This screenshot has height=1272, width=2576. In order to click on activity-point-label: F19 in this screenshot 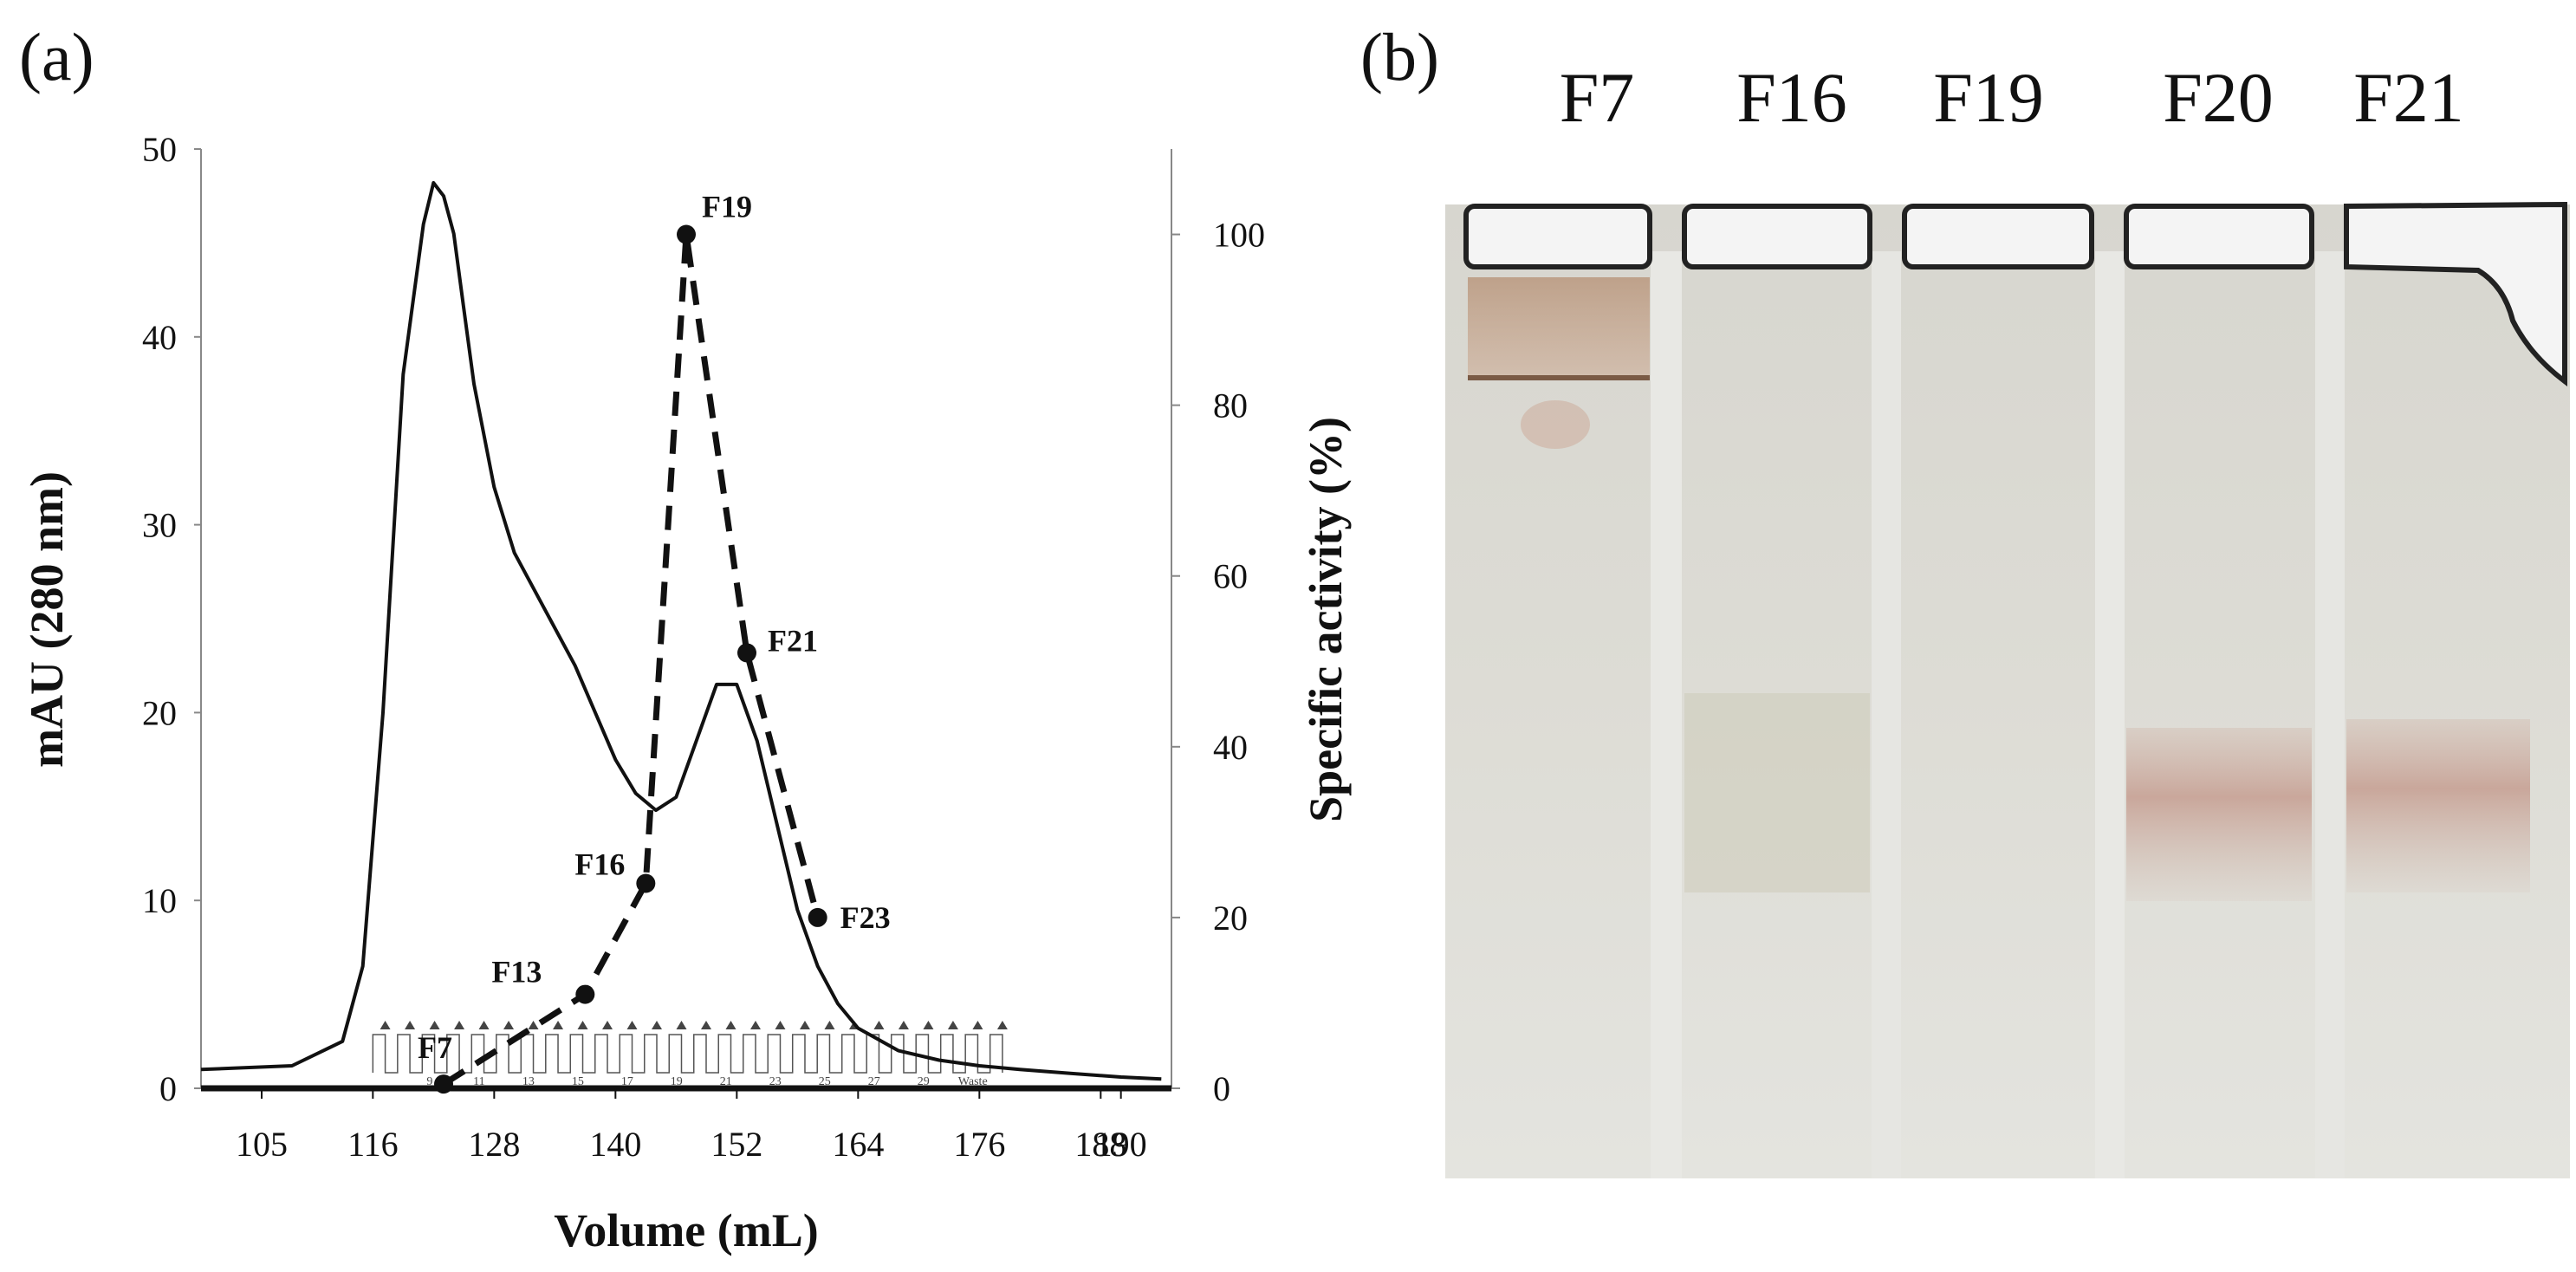, I will do `click(727, 207)`.